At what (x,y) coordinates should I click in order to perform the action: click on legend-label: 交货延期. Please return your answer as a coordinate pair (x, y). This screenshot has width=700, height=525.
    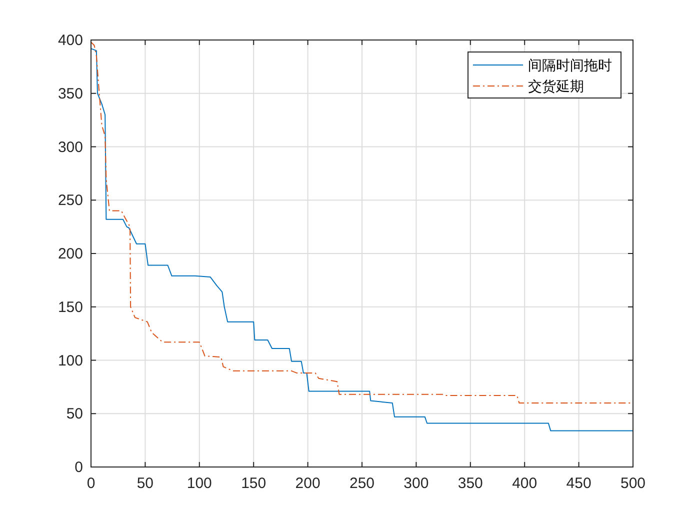
    Looking at the image, I should click on (556, 86).